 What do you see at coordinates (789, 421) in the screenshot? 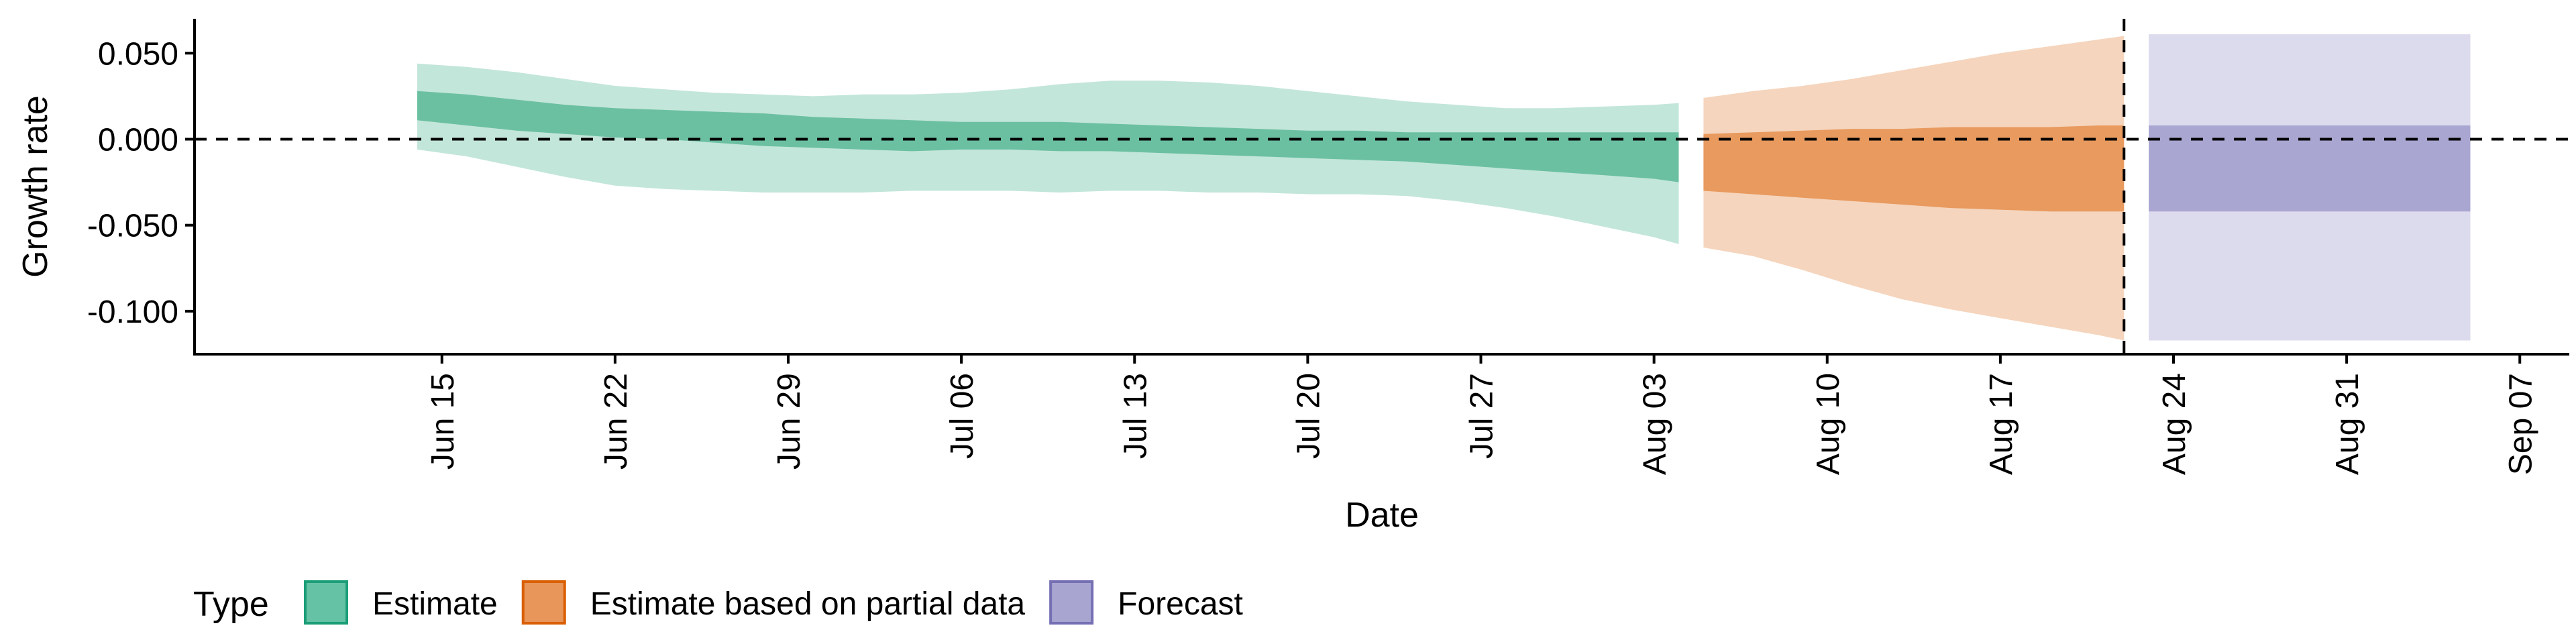
I see `x-tick-label: Jun 29` at bounding box center [789, 421].